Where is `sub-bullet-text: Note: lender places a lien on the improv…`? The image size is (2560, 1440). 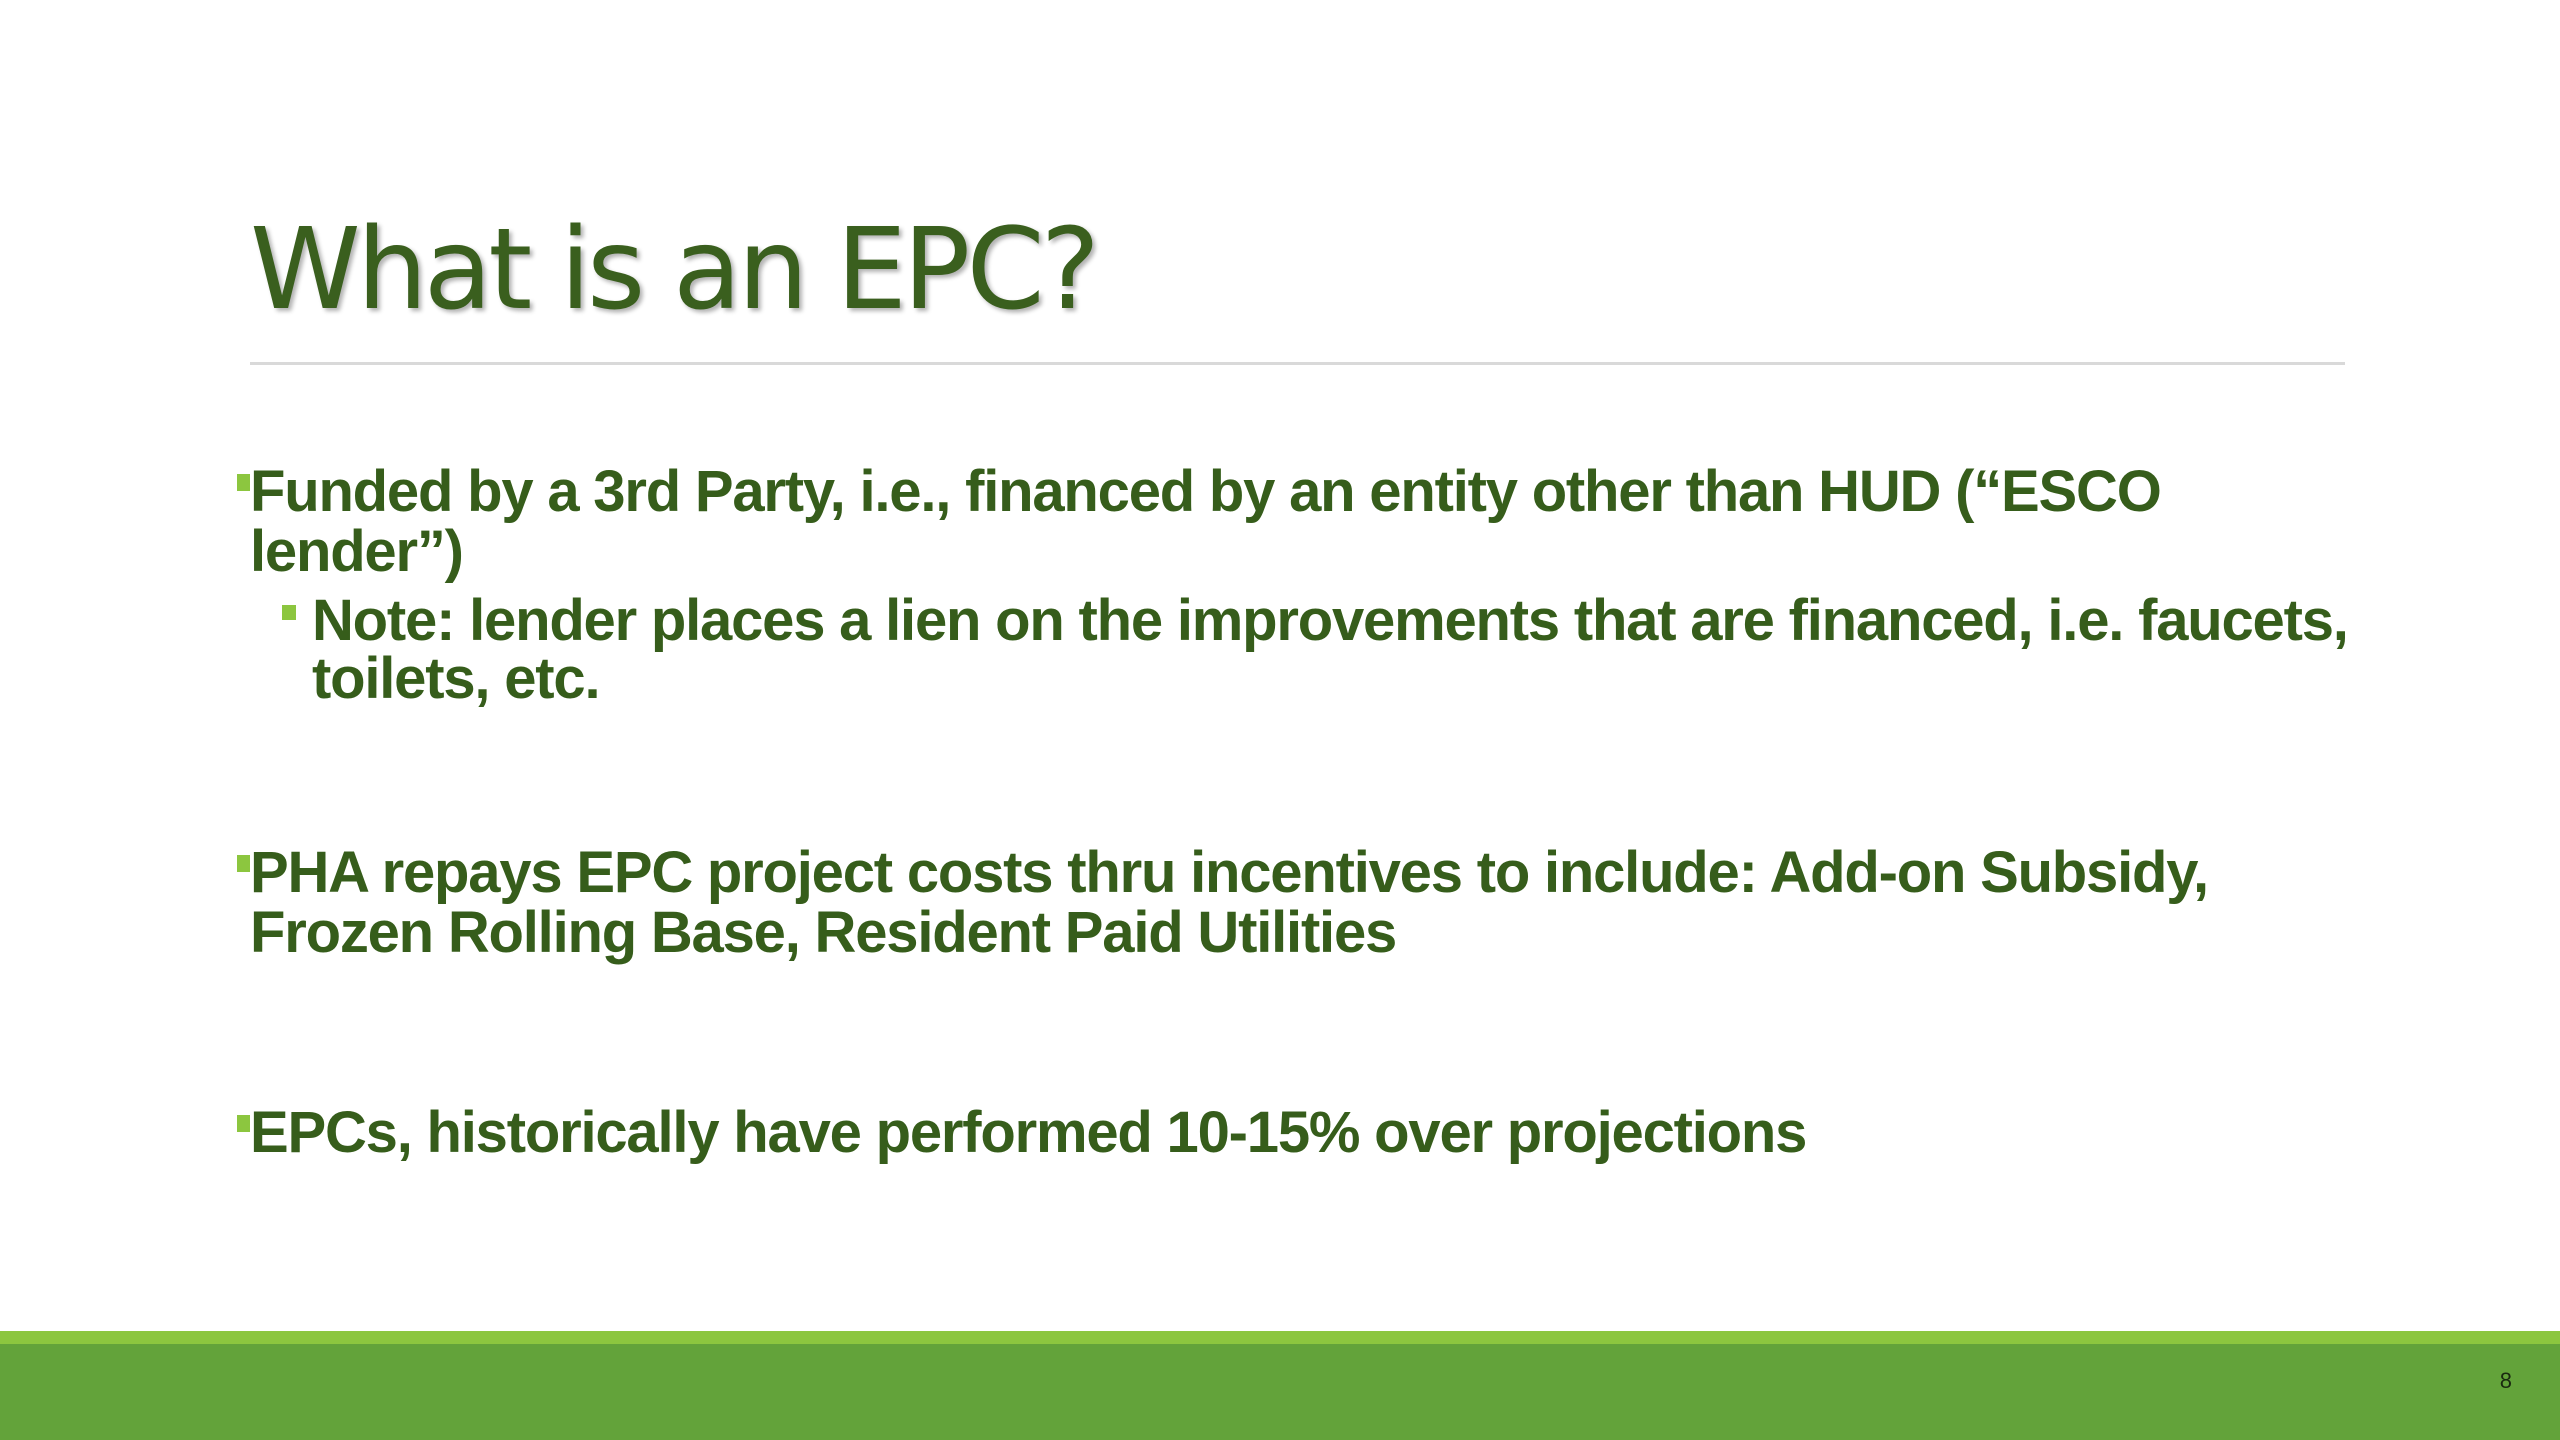 sub-bullet-text: Note: lender places a lien on the improv… is located at coordinates (1330, 649).